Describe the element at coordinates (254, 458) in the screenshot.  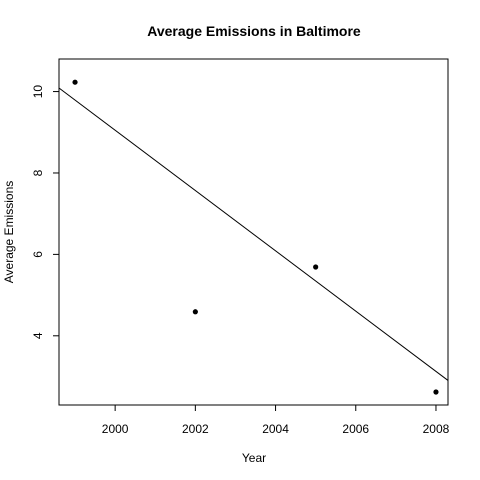
I see `x-axis-label: Year` at that location.